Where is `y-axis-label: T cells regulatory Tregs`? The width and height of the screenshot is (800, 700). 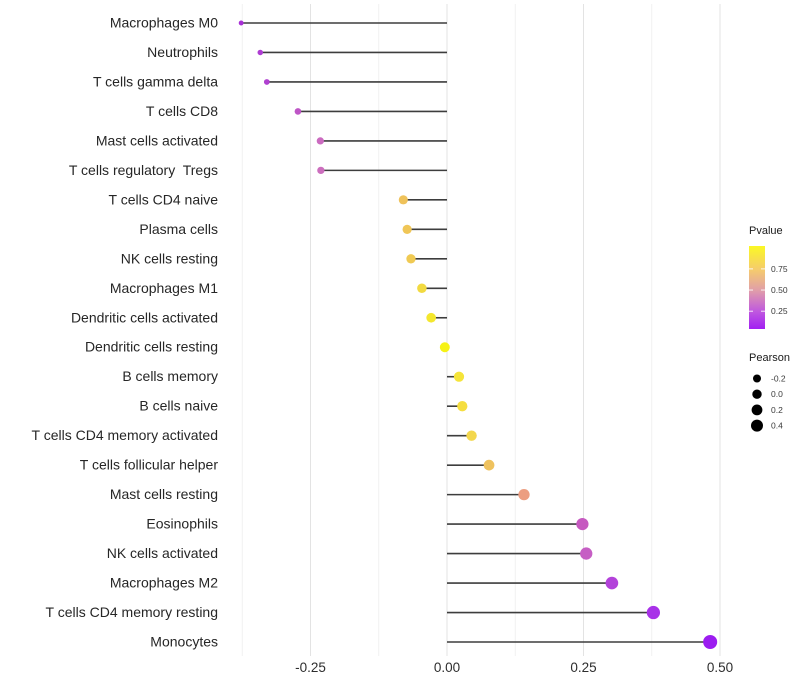 y-axis-label: T cells regulatory Tregs is located at coordinates (143, 170).